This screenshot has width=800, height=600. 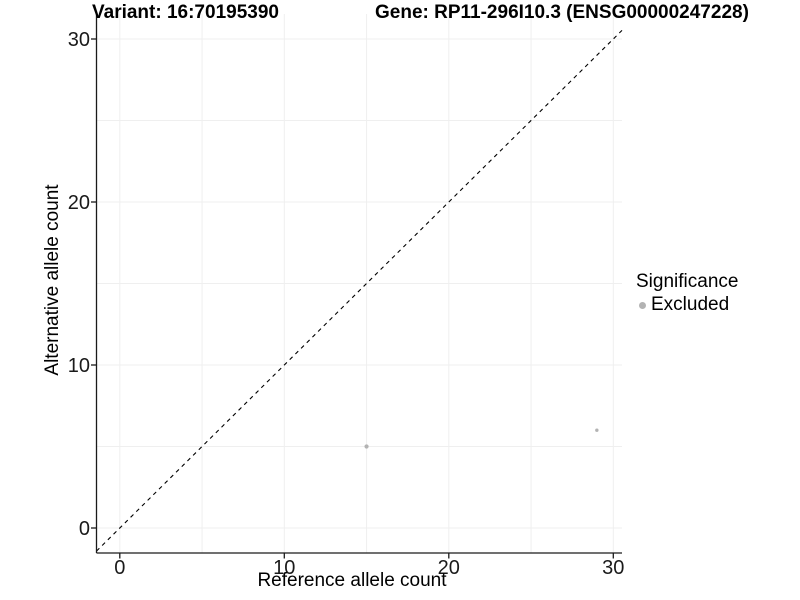 I want to click on x-tick-label: 0, so click(x=119, y=568).